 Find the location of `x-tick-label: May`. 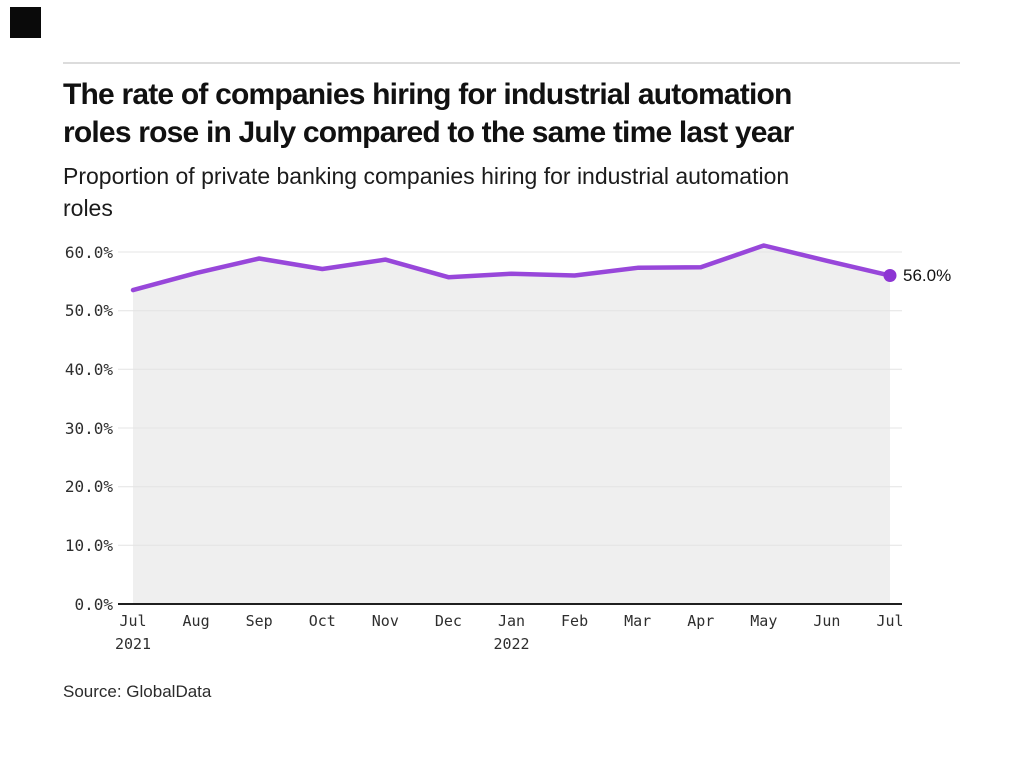

x-tick-label: May is located at coordinates (764, 621).